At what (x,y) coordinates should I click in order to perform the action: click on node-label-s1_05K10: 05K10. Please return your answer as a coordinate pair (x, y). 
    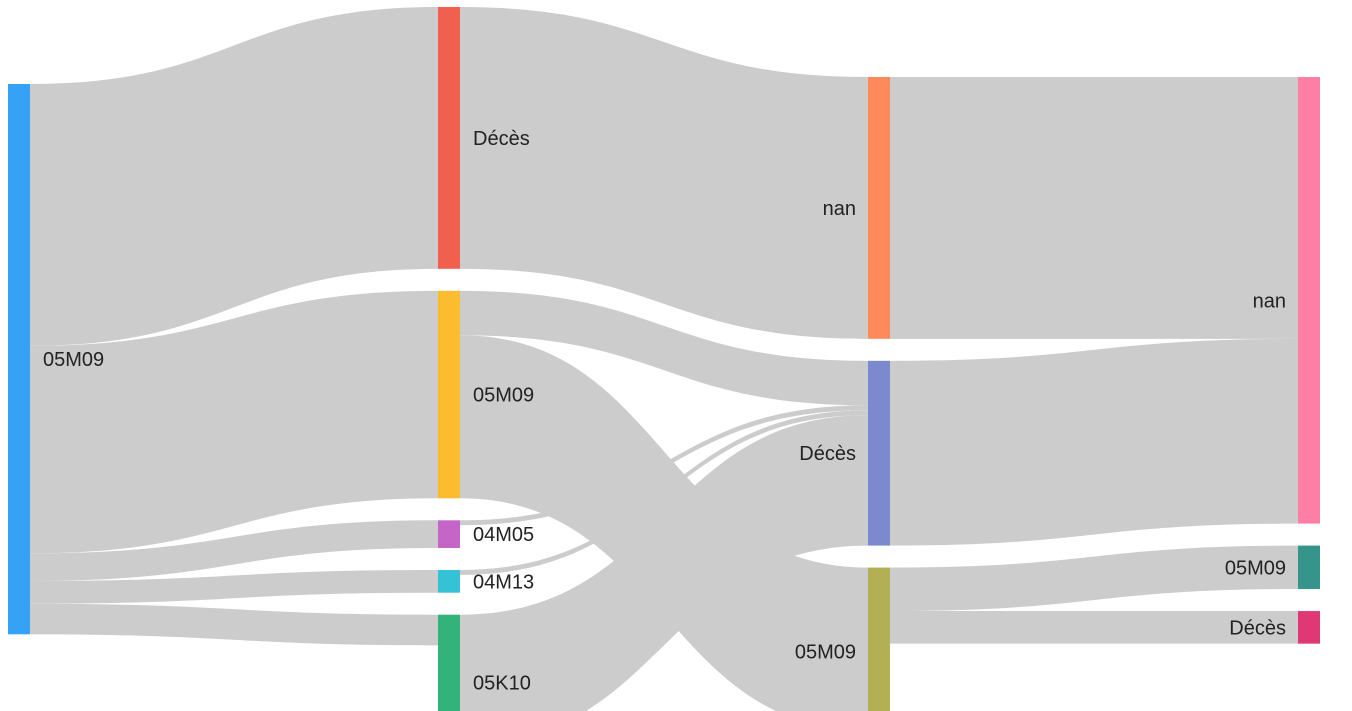
    Looking at the image, I should click on (502, 683).